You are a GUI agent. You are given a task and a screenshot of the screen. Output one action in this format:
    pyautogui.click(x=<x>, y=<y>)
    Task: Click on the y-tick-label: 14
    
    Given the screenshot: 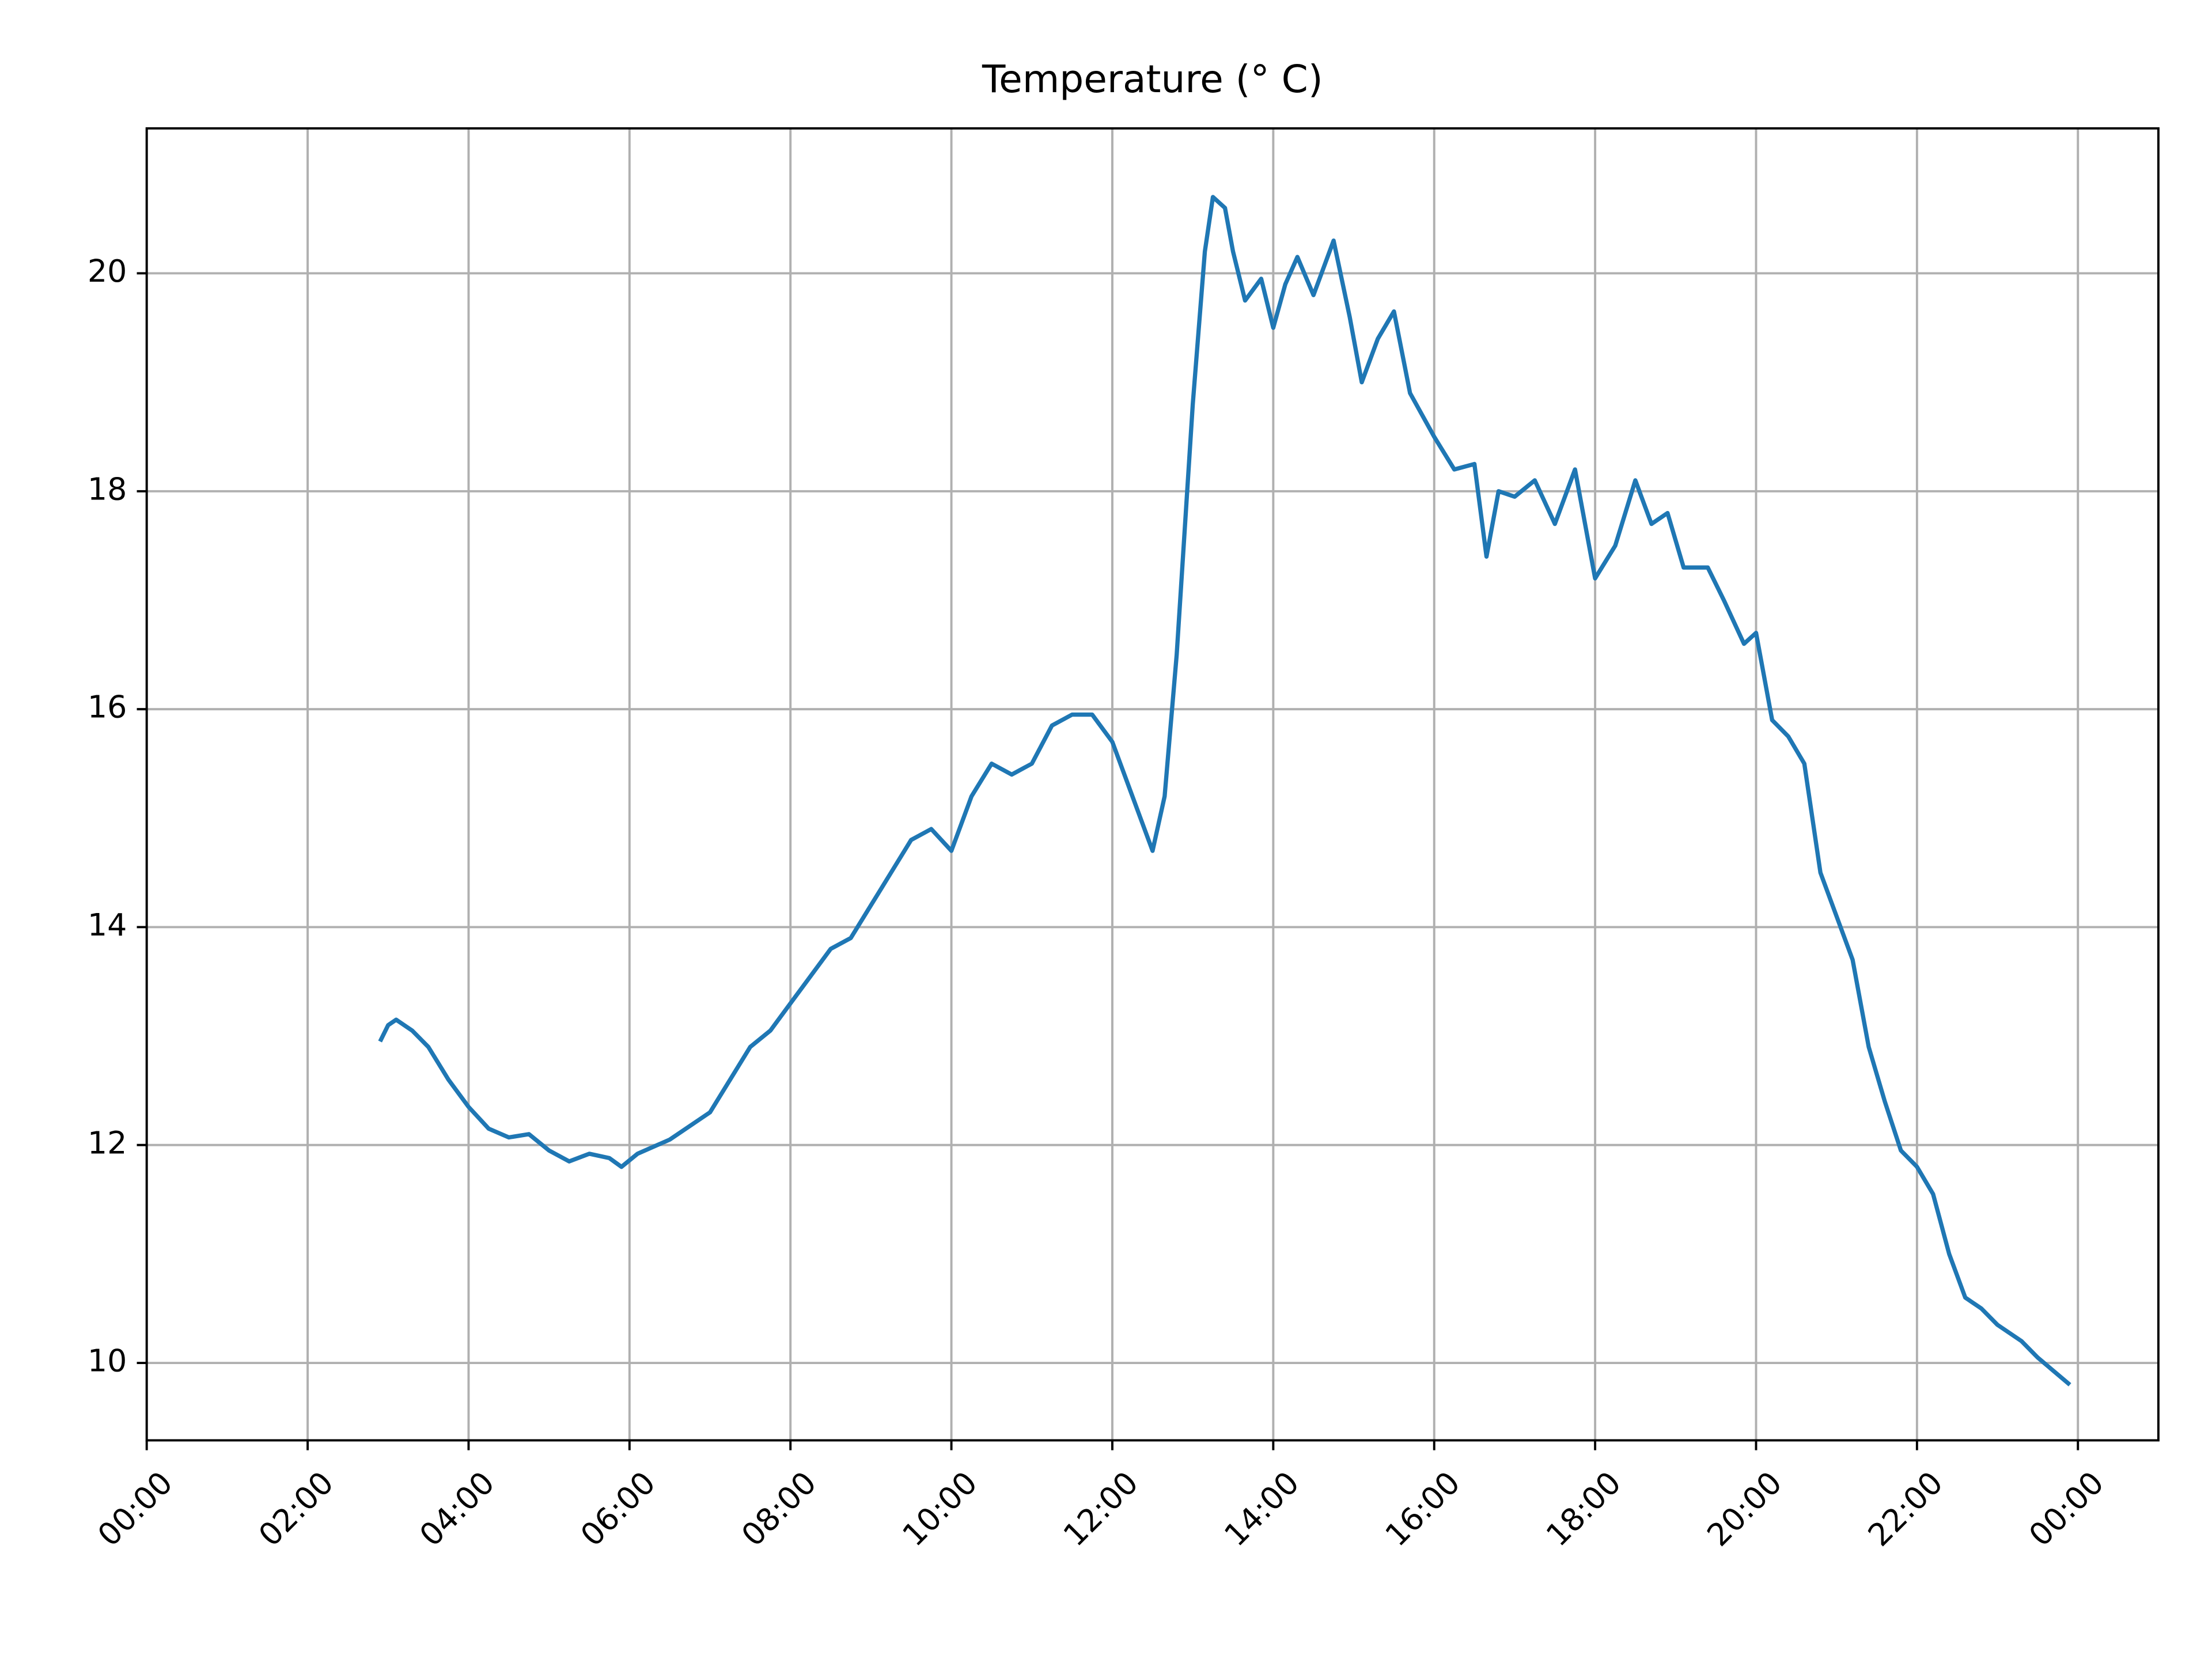 What is the action you would take?
    pyautogui.click(x=107, y=925)
    